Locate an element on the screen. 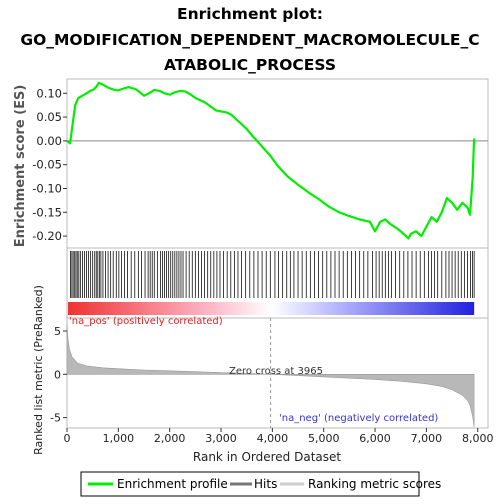 This screenshot has height=504, width=500. x-tick-label: 4,000 is located at coordinates (273, 438).